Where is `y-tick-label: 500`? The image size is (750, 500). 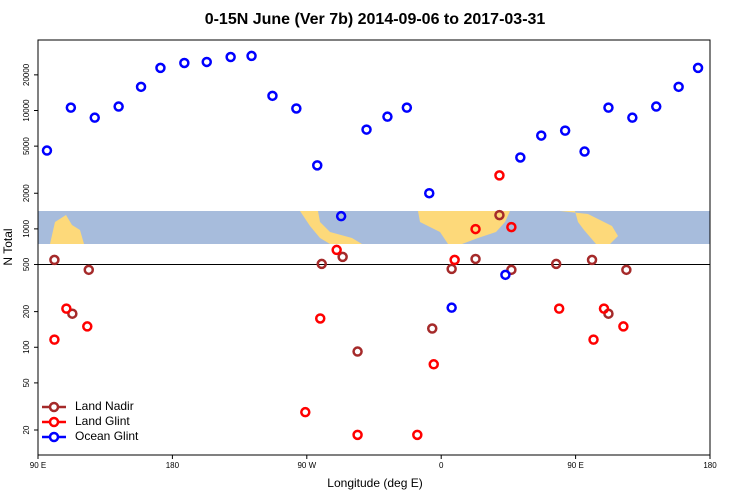 y-tick-label: 500 is located at coordinates (26, 264).